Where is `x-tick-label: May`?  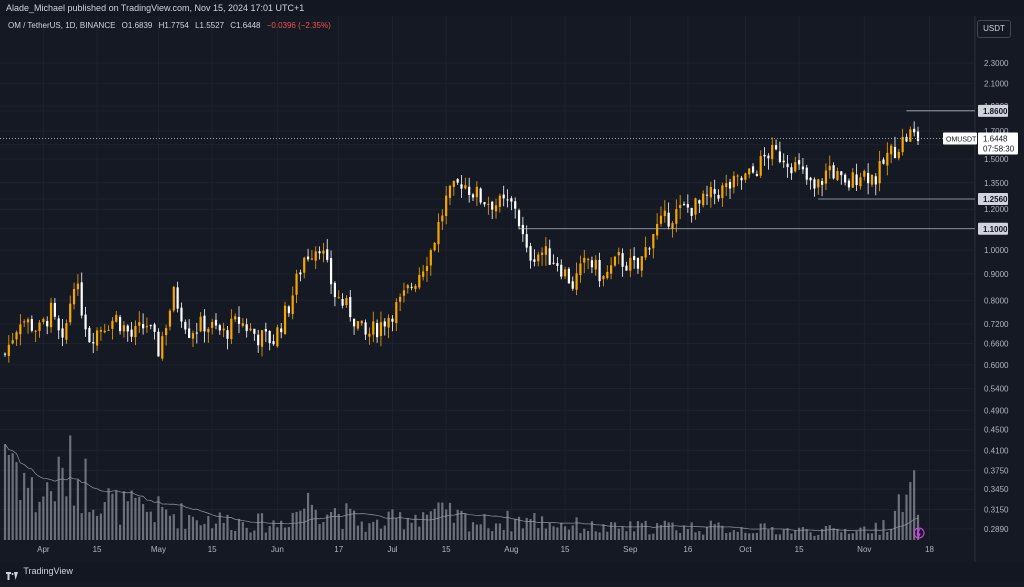
x-tick-label: May is located at coordinates (158, 549).